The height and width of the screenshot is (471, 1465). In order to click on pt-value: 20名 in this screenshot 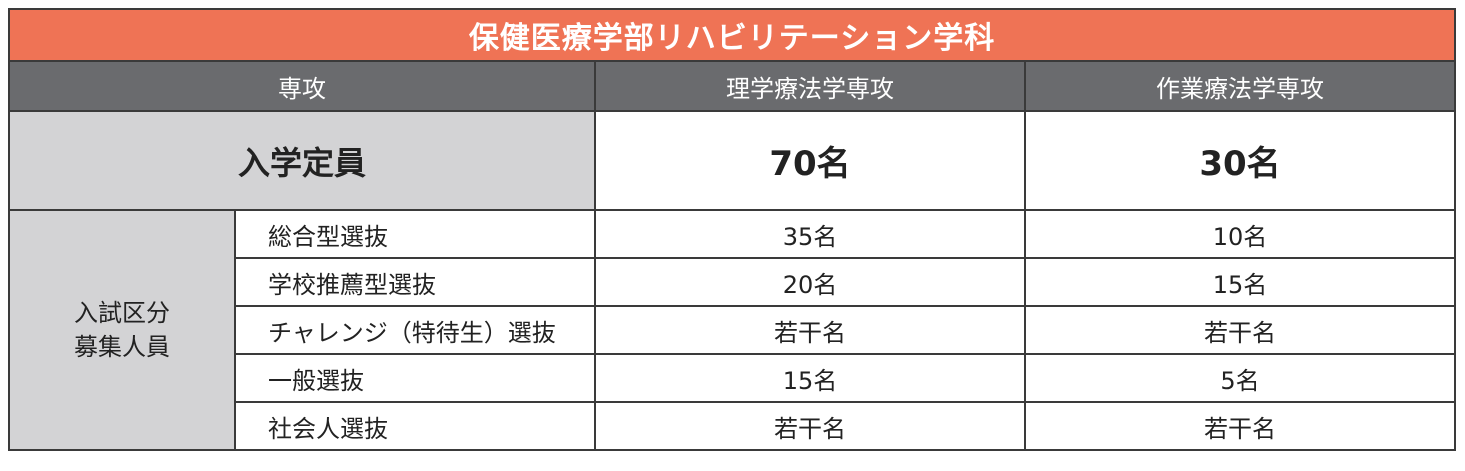, I will do `click(810, 282)`.